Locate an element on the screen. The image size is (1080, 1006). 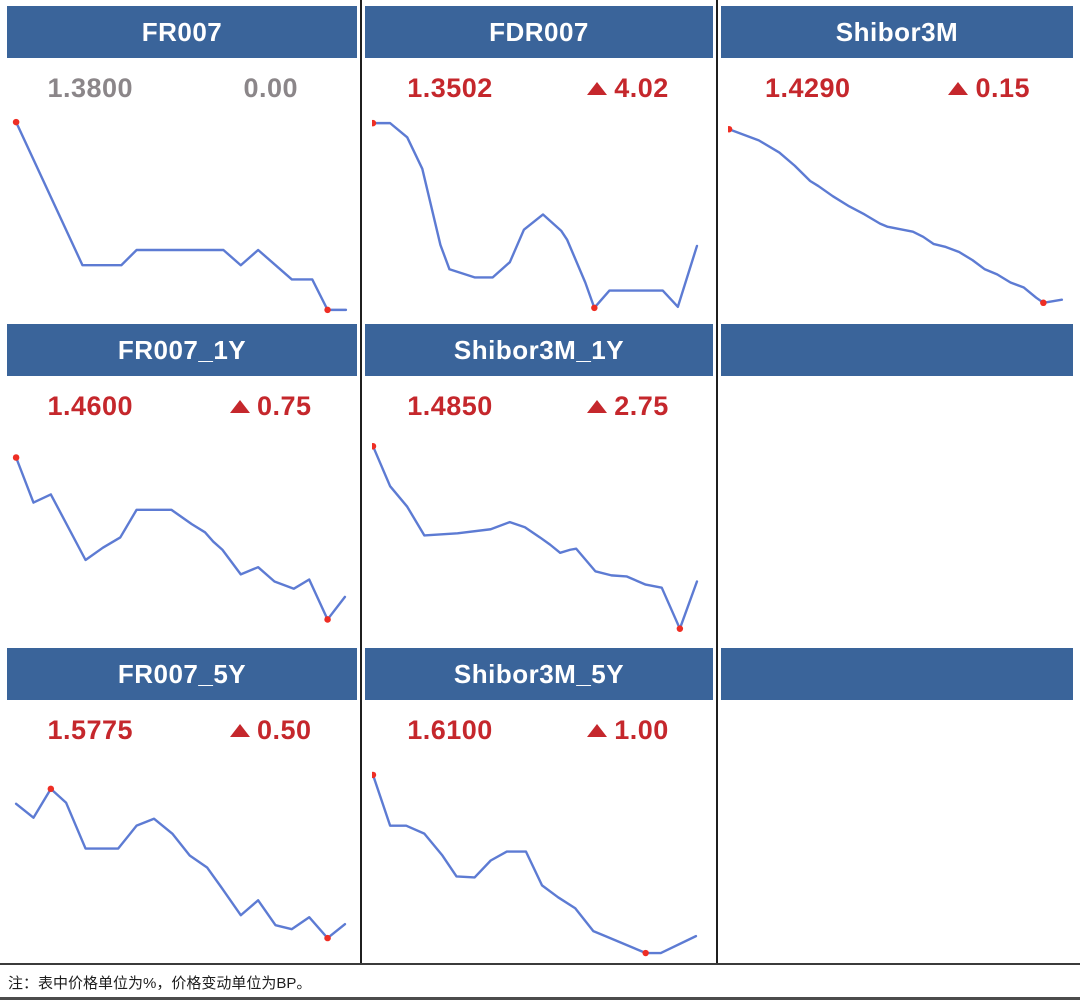
footnote-row: 注：表中价格单位为%，价格变动单位为BP。 is located at coordinates (544, 982).